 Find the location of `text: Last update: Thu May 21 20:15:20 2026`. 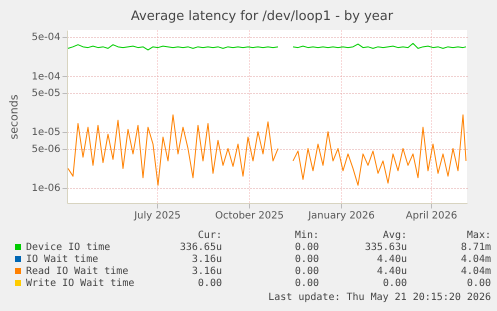

text: Last update: Thu May 21 20:15:20 2026 is located at coordinates (379, 297).